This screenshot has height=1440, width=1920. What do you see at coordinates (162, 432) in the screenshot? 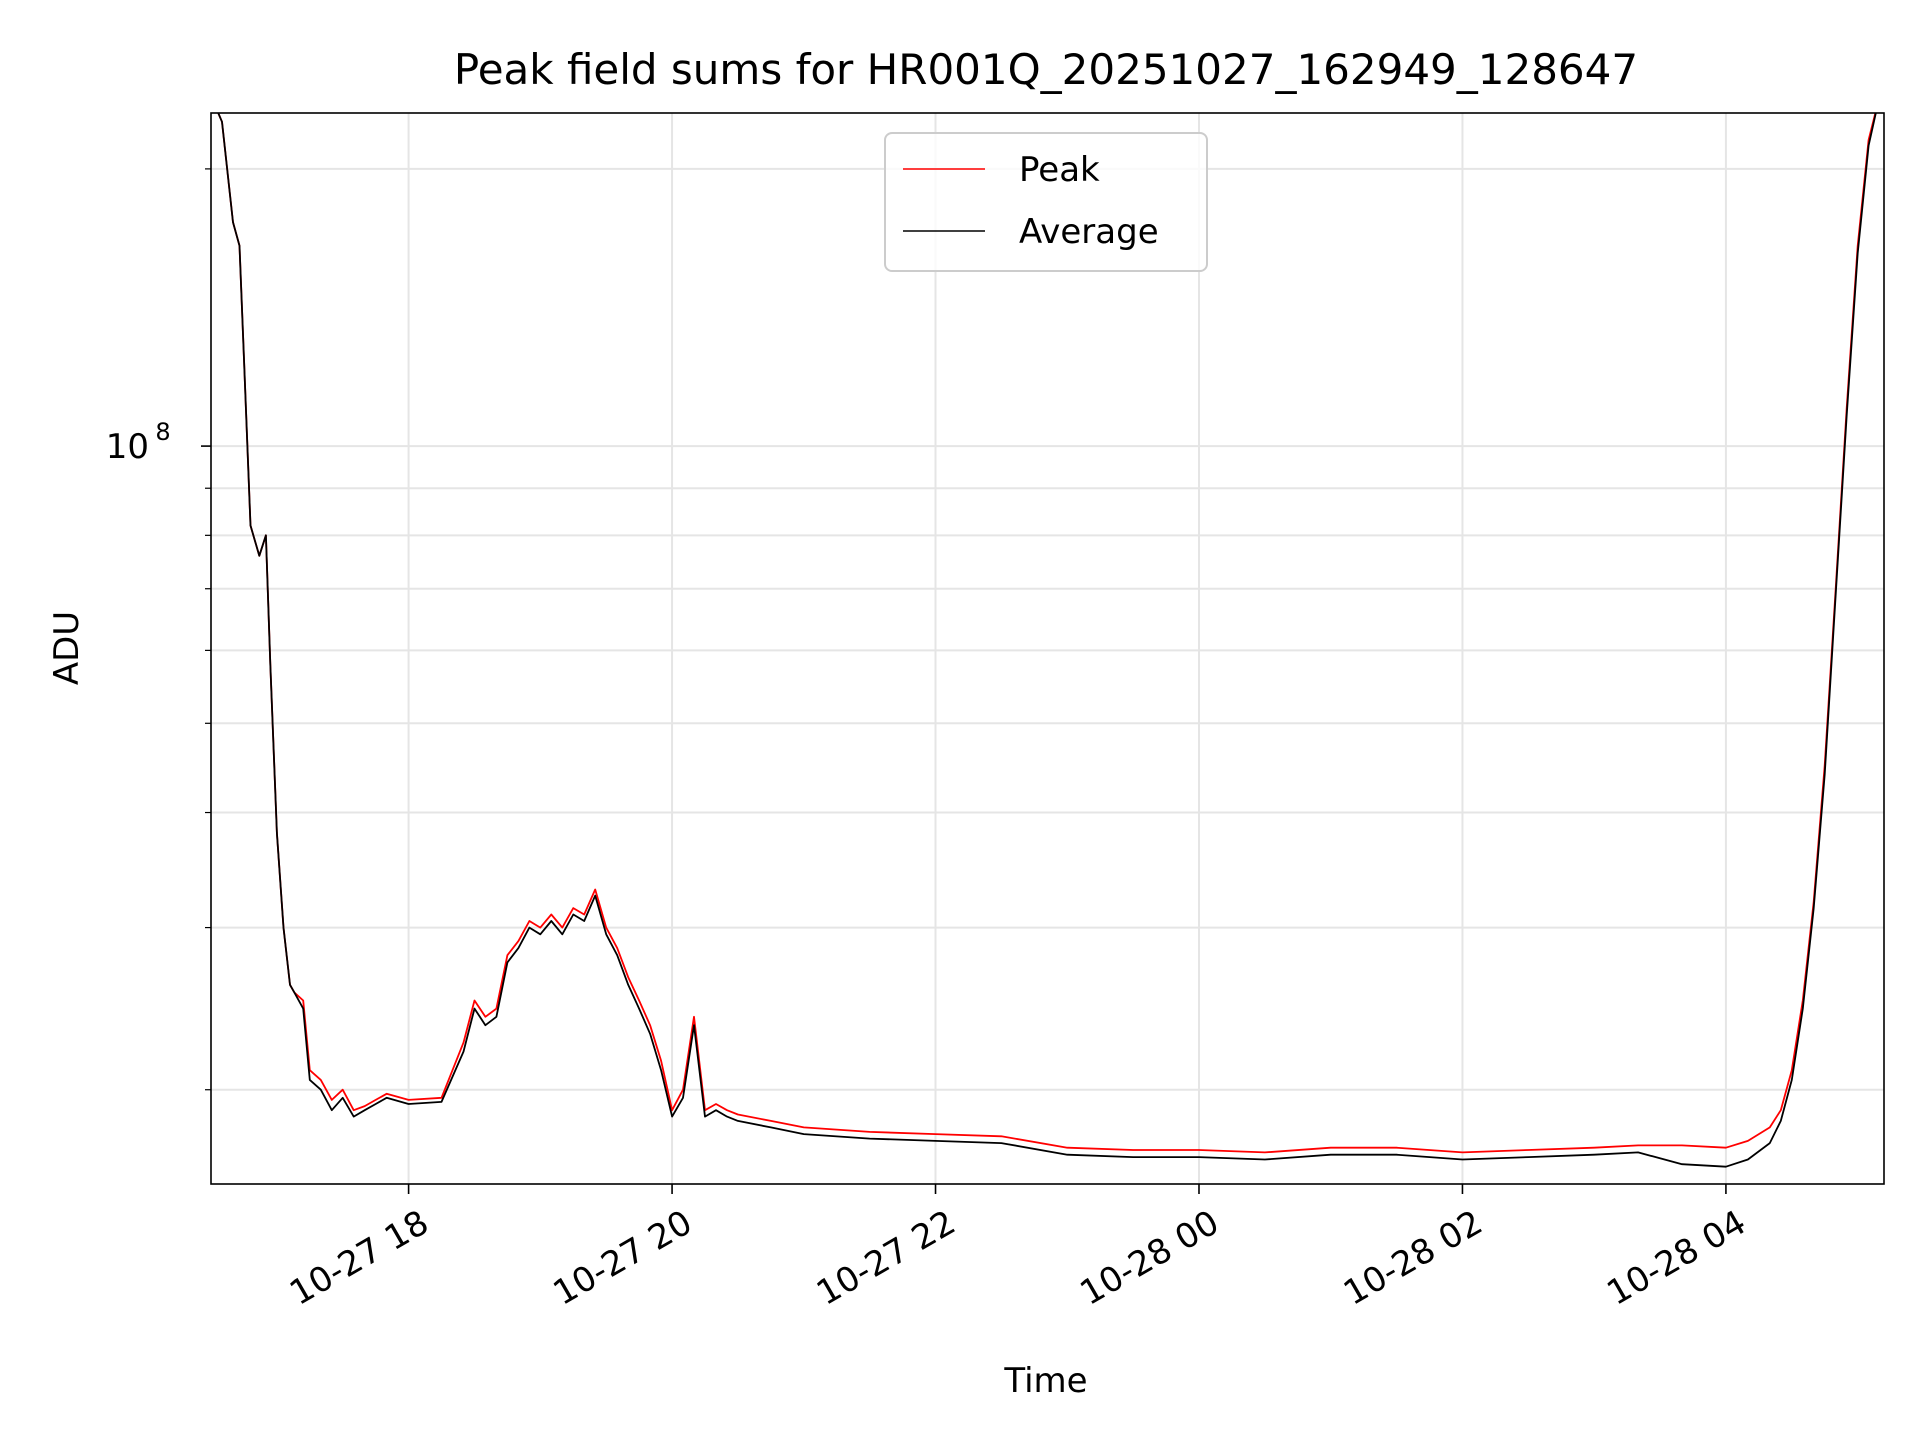
I see `y-tick-label-exponent: 8` at bounding box center [162, 432].